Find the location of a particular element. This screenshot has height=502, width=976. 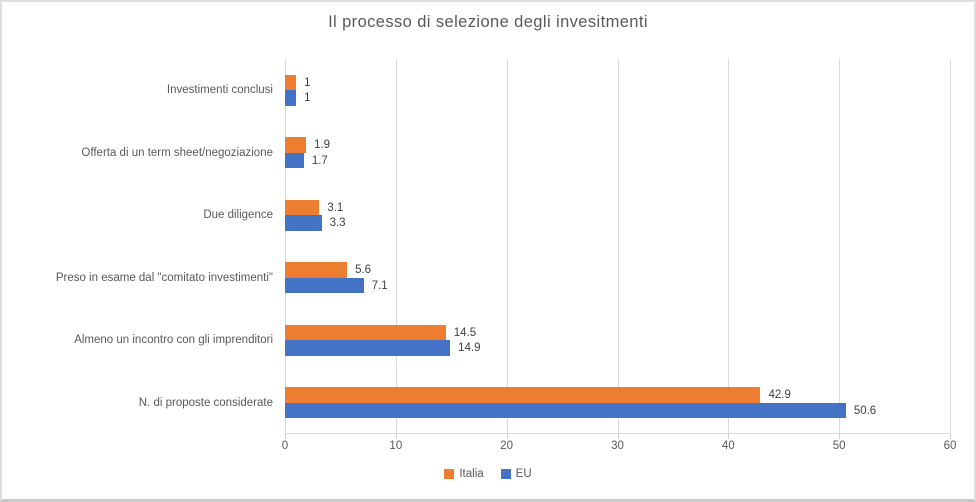

bar-value-label: 3.3 is located at coordinates (337, 223).